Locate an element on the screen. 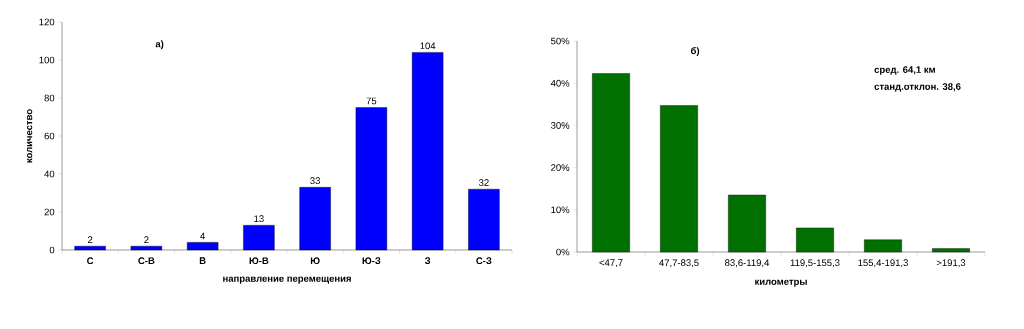  x-tick-label: >191,3 is located at coordinates (951, 263).